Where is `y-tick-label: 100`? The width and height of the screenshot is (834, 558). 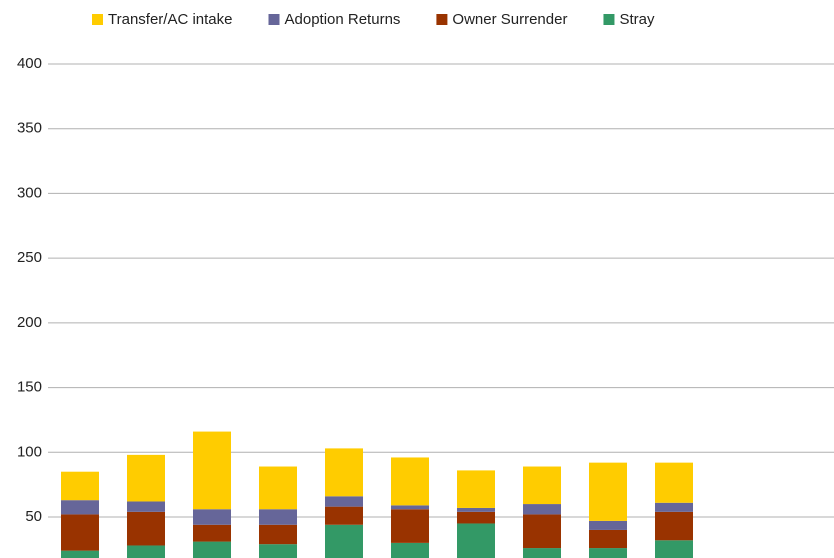
y-tick-label: 100 is located at coordinates (29, 451).